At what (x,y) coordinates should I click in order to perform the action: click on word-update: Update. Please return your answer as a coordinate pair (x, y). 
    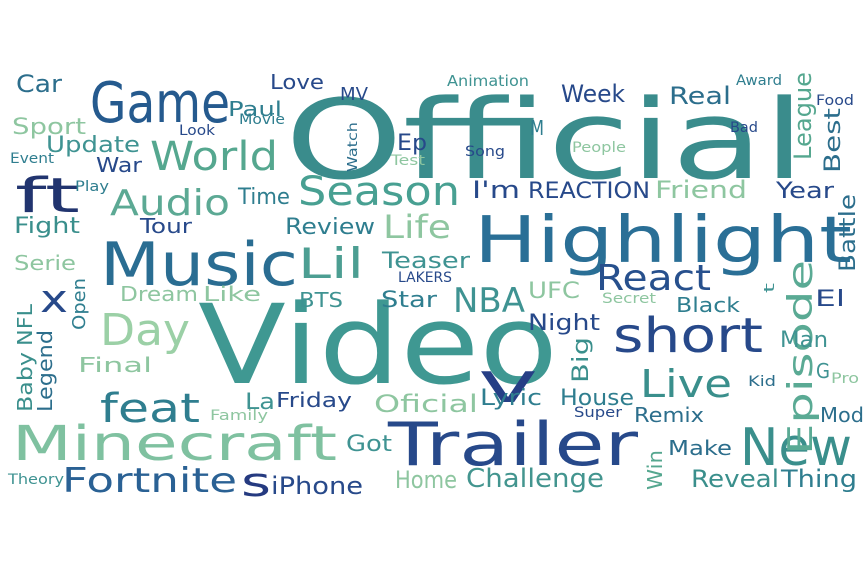
    Looking at the image, I should click on (93, 145).